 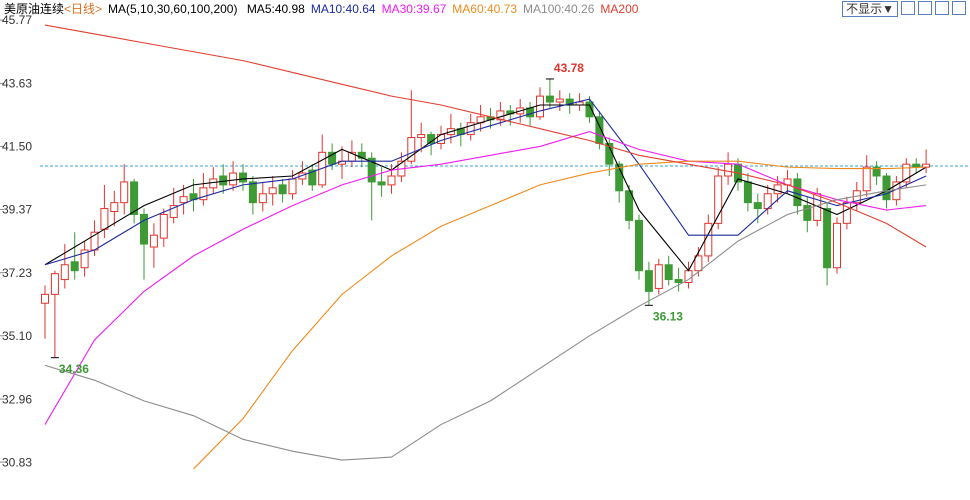 I want to click on annotation-label: 34.36, so click(x=74, y=369).